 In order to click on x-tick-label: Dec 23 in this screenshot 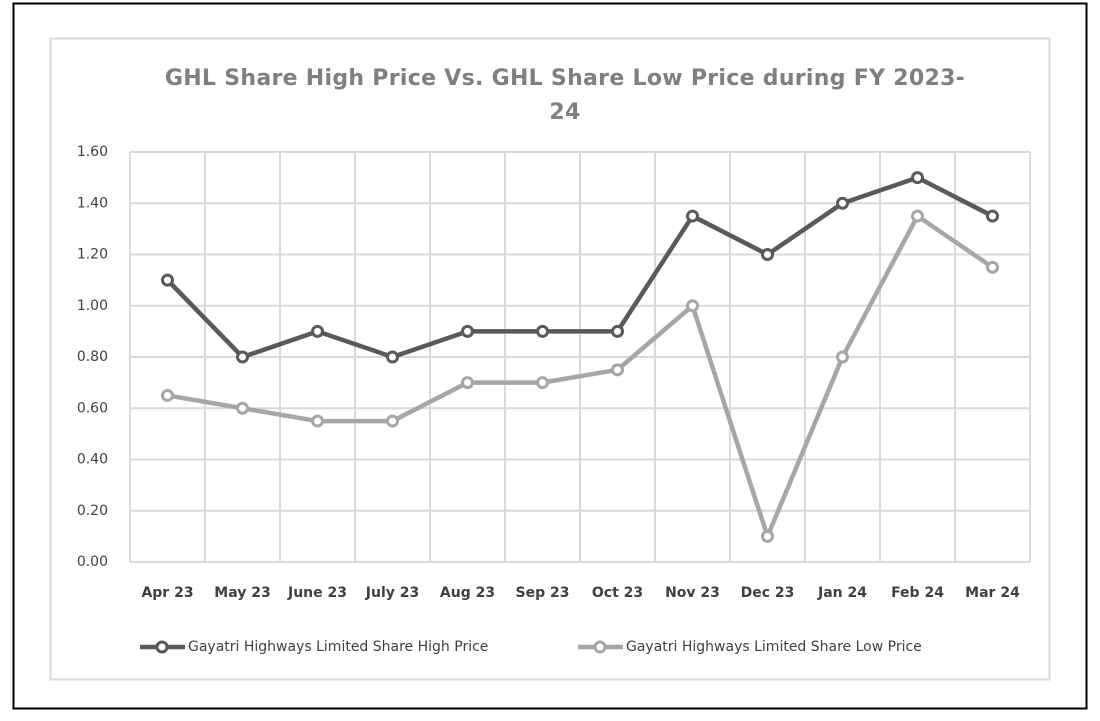, I will do `click(768, 593)`.